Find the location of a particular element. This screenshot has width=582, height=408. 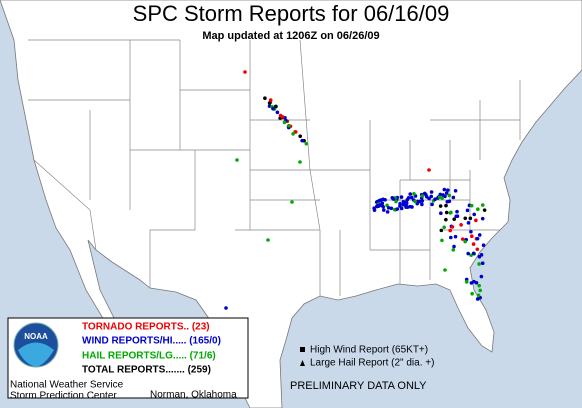

high-wind-label: High Wind Report (65KT+) is located at coordinates (369, 350).